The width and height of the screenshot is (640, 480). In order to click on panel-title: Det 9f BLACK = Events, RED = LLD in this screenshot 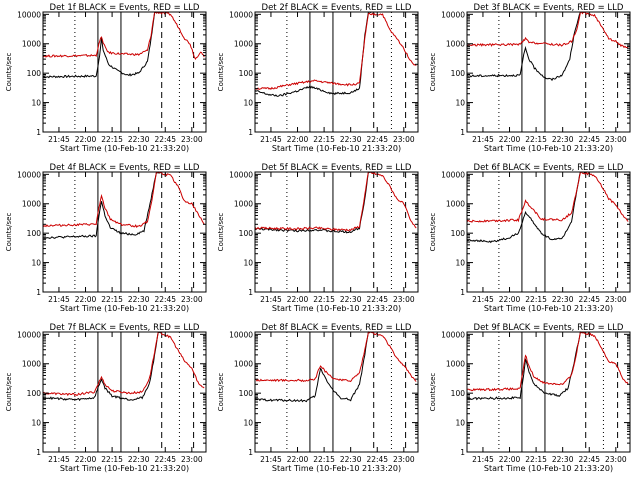, I will do `click(549, 328)`.